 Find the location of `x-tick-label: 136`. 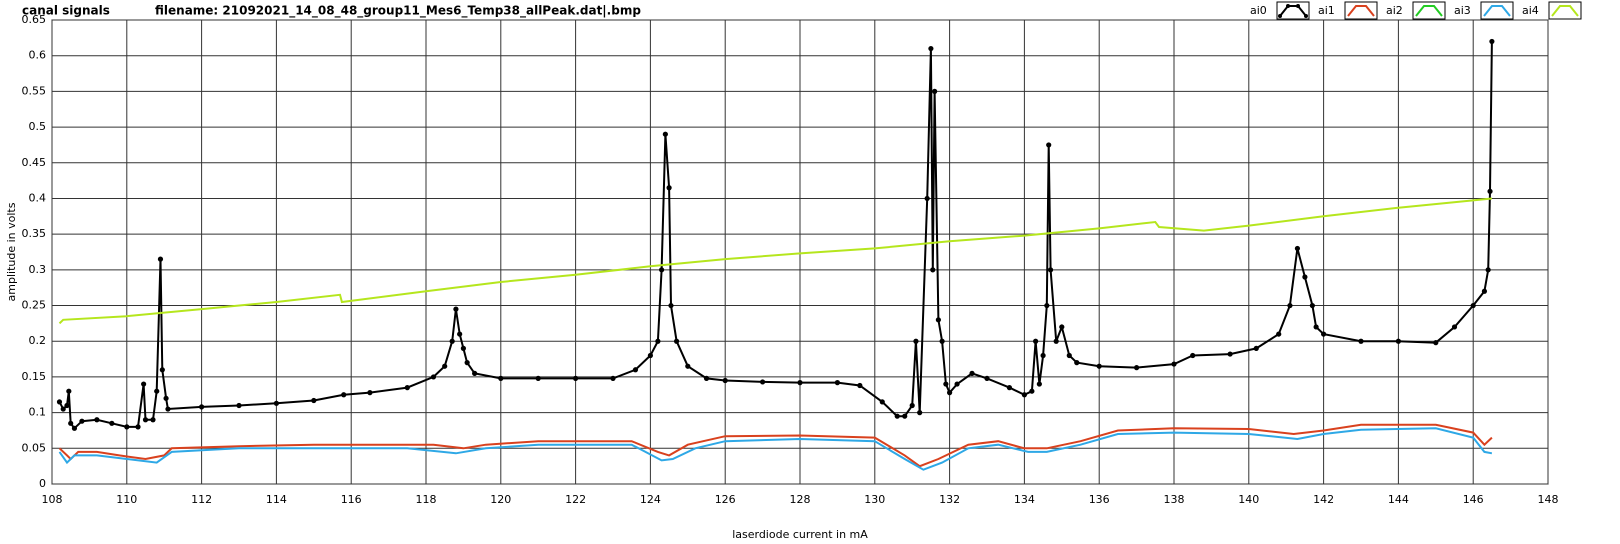

x-tick-label: 136 is located at coordinates (1099, 499).